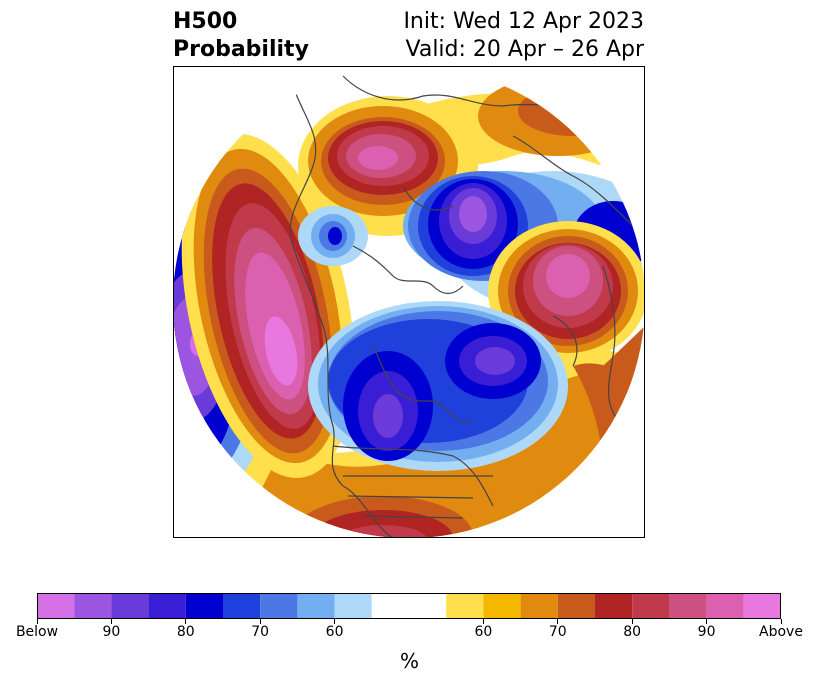  What do you see at coordinates (409, 634) in the screenshot?
I see `colorbar-tick-labels: Below 90 80 70 60 60 70 80 90 Above` at bounding box center [409, 634].